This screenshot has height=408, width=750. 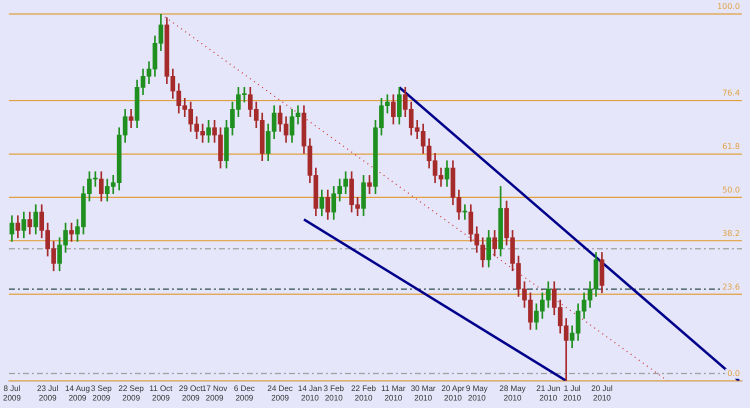 I want to click on x-tick-label: 3 Feb 2010, so click(x=334, y=393).